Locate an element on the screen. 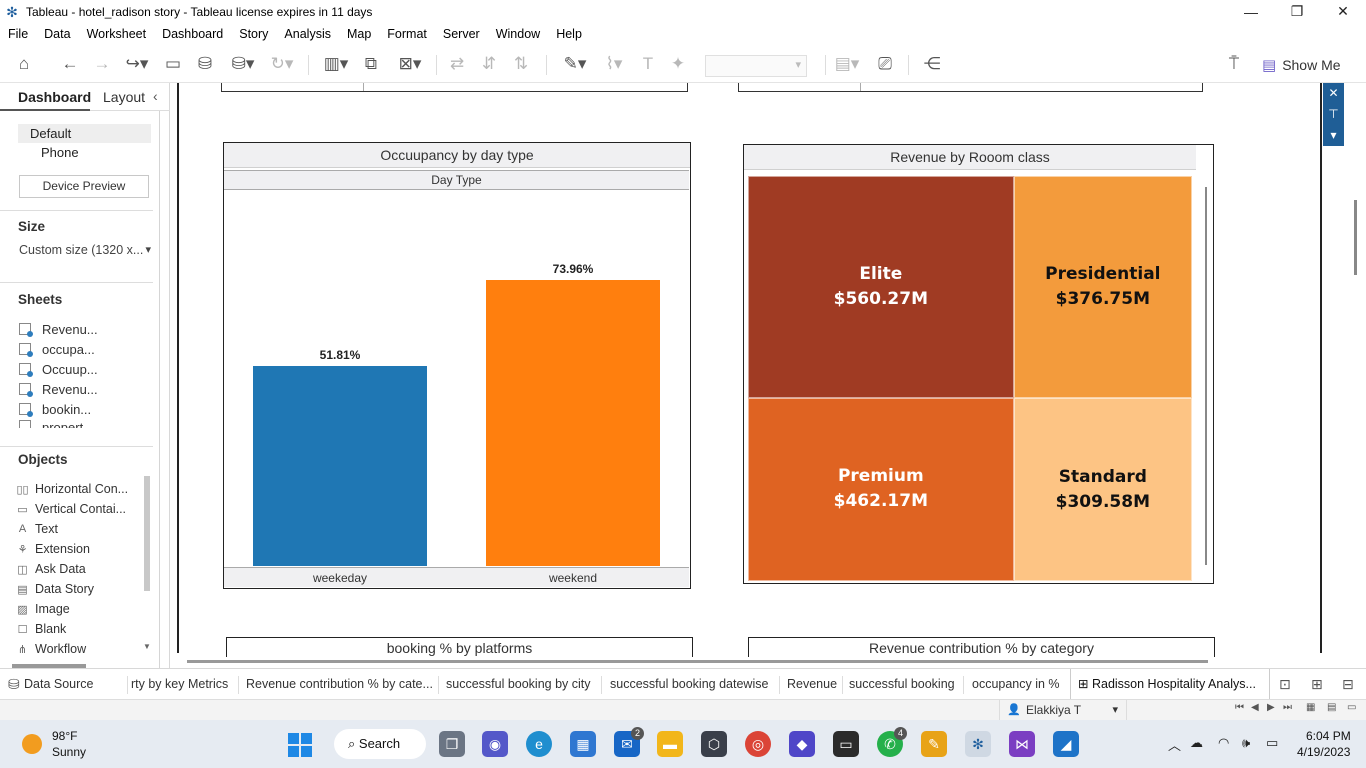  new-dashboard-tab-icon: ⊞ is located at coordinates (1317, 684).